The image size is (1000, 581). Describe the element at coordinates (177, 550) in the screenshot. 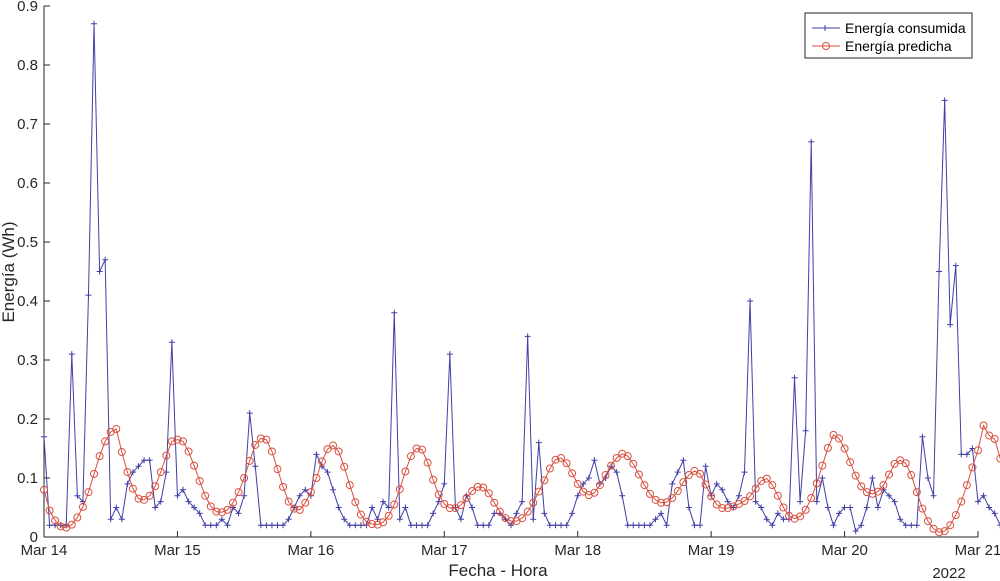

I see `x-tick-label: Mar 15` at that location.